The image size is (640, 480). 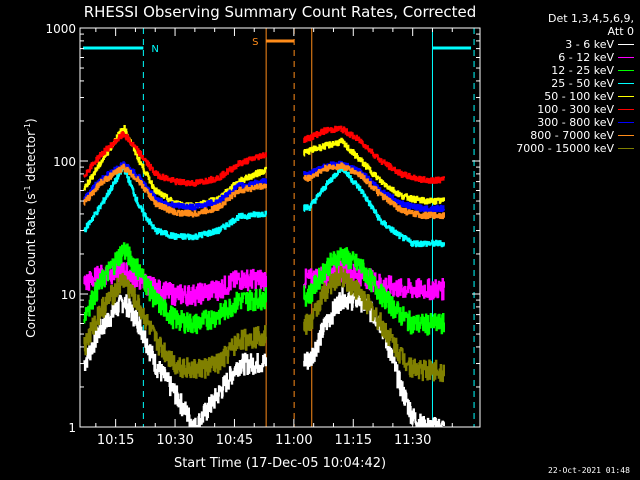 I want to click on legend-item-label: 300 - 800 keV, so click(x=575, y=122).